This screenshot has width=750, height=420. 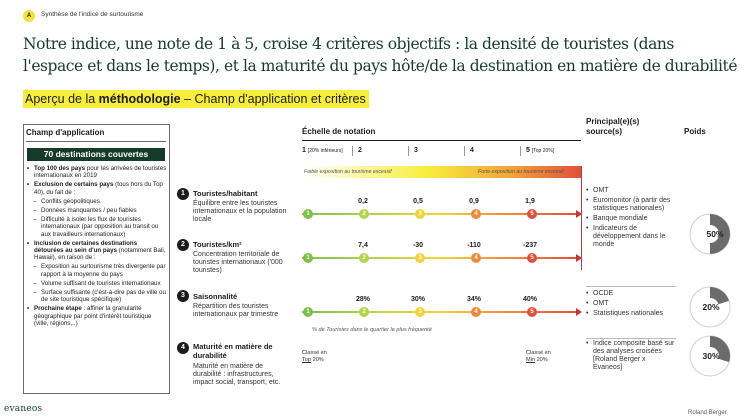 What do you see at coordinates (74, 185) in the screenshot?
I see `scope-bullet-2-bold: Exclusion de certains pays` at bounding box center [74, 185].